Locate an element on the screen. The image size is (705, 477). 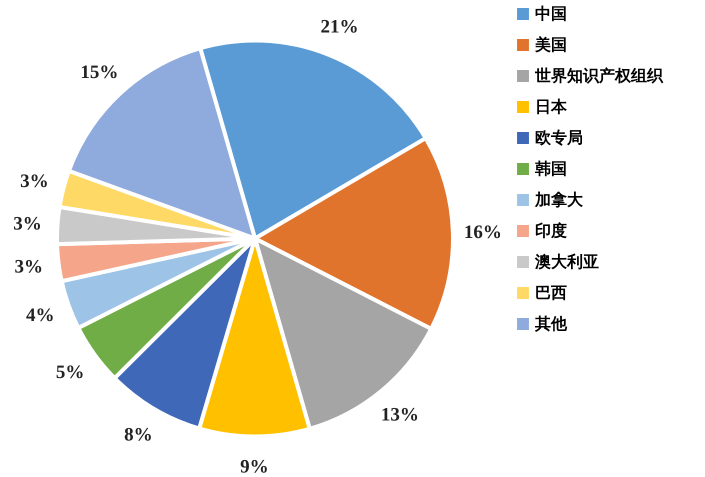
data-label: 5% is located at coordinates (70, 373).